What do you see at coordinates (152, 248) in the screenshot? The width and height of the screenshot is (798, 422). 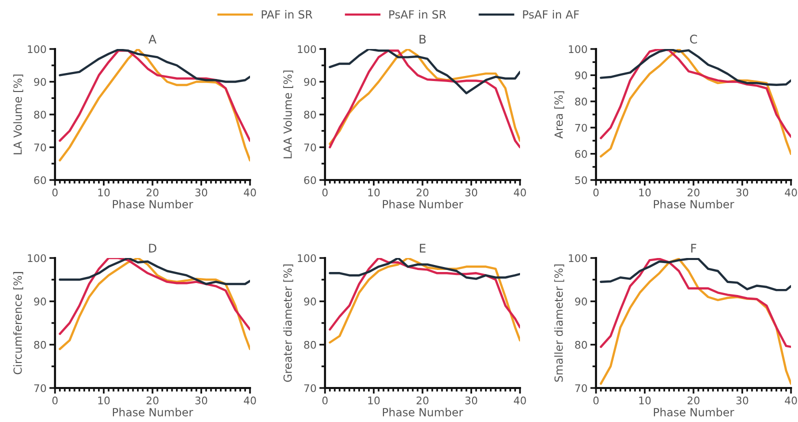 I see `chart-title: D` at bounding box center [152, 248].